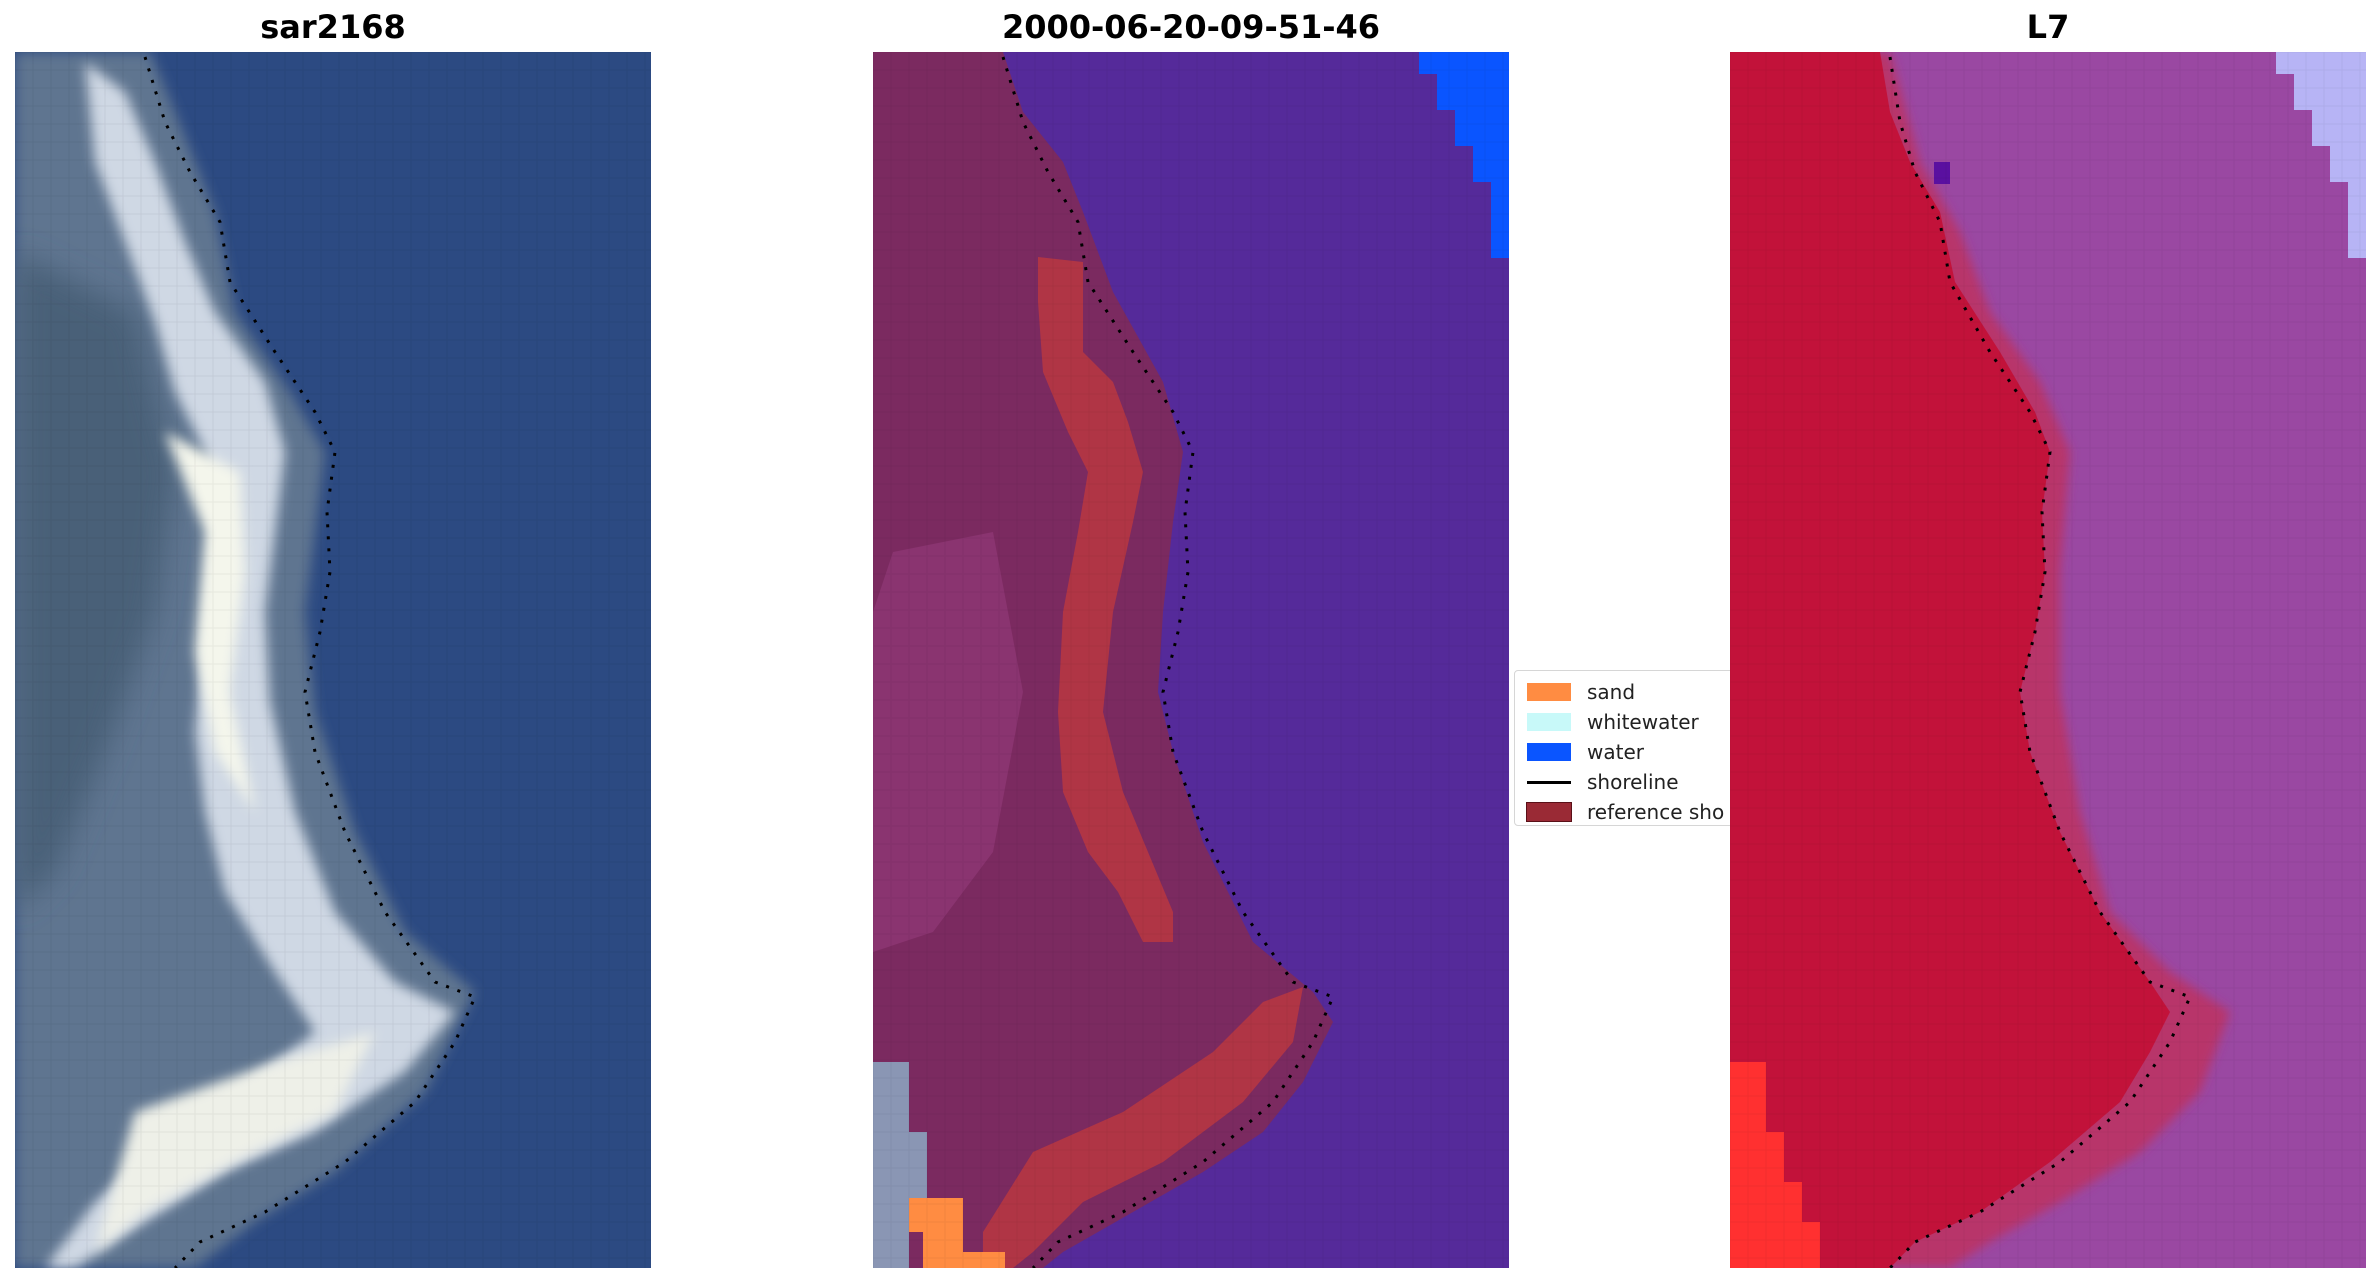  Describe the element at coordinates (1549, 722) in the screenshot. I see `legend-swatch-whitewater` at that location.